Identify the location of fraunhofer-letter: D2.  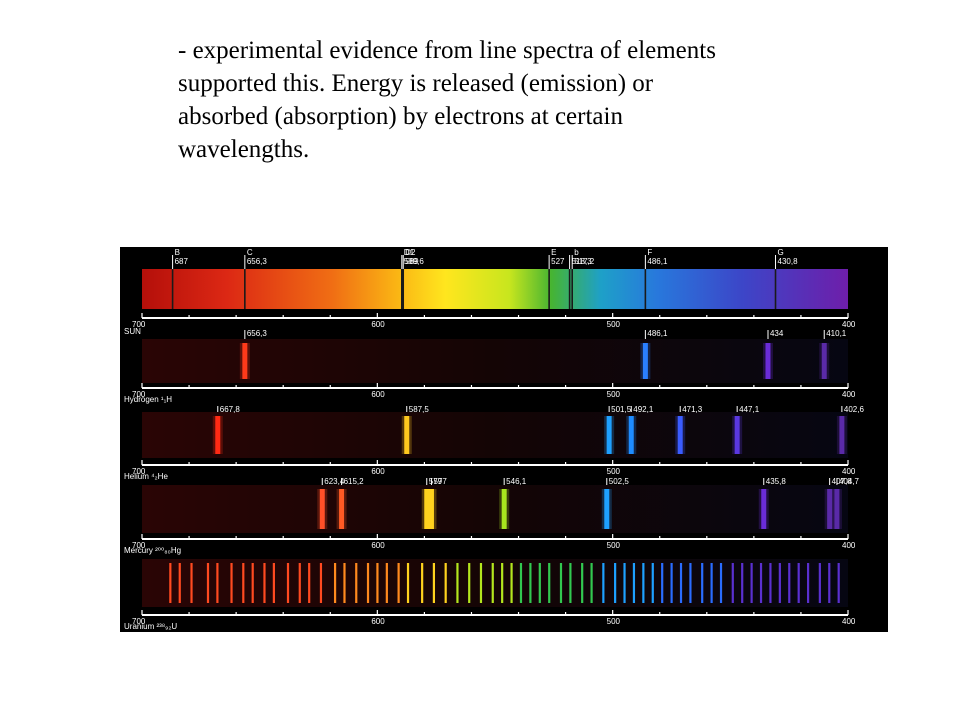
(410, 252).